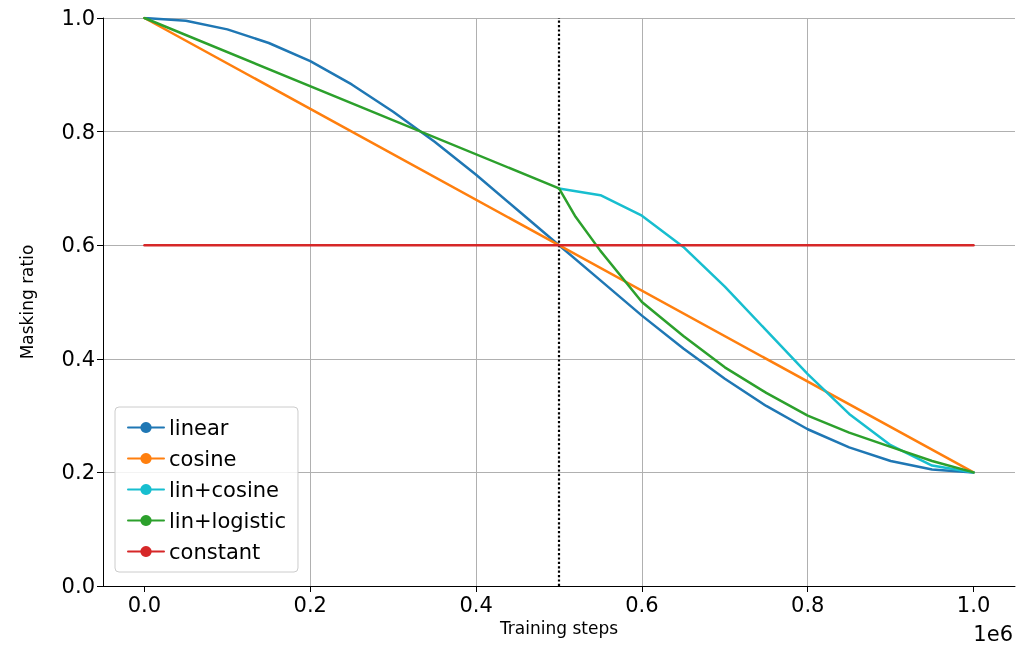 The height and width of the screenshot is (664, 1019). What do you see at coordinates (224, 489) in the screenshot?
I see `legend-label: lin+cosine` at bounding box center [224, 489].